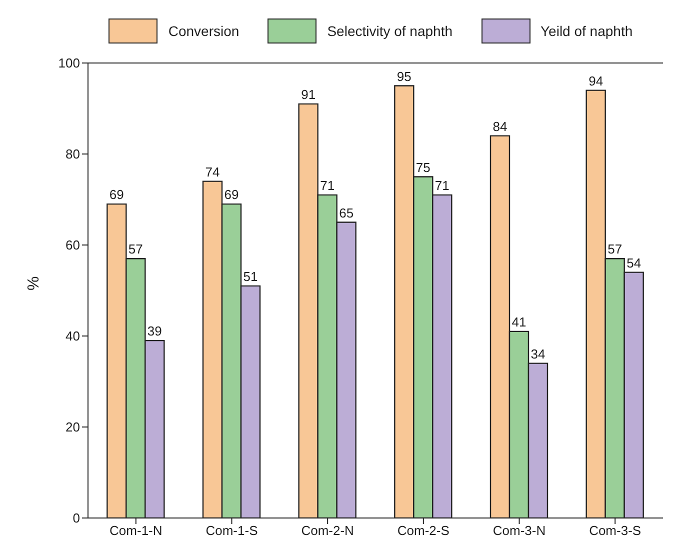 The image size is (673, 560). I want to click on data-label: 54, so click(634, 262).